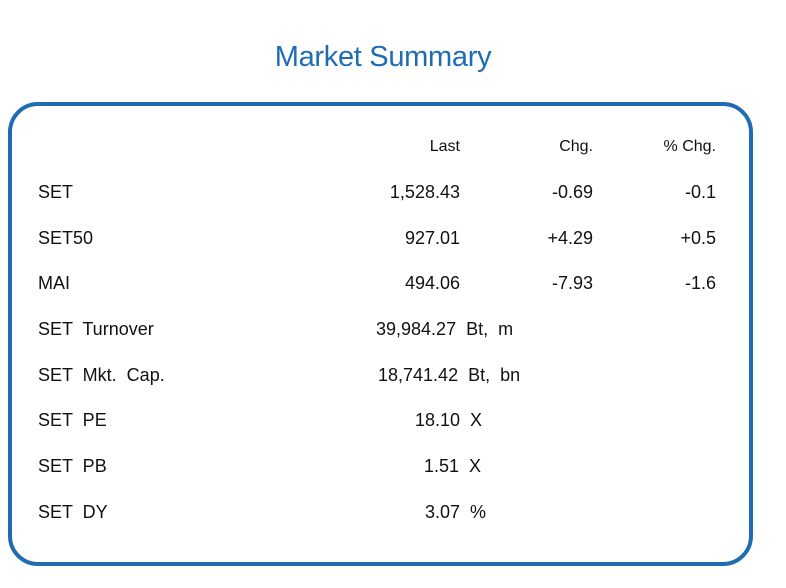 The height and width of the screenshot is (588, 786). What do you see at coordinates (572, 283) in the screenshot?
I see `index-chg-mai: -7.93` at bounding box center [572, 283].